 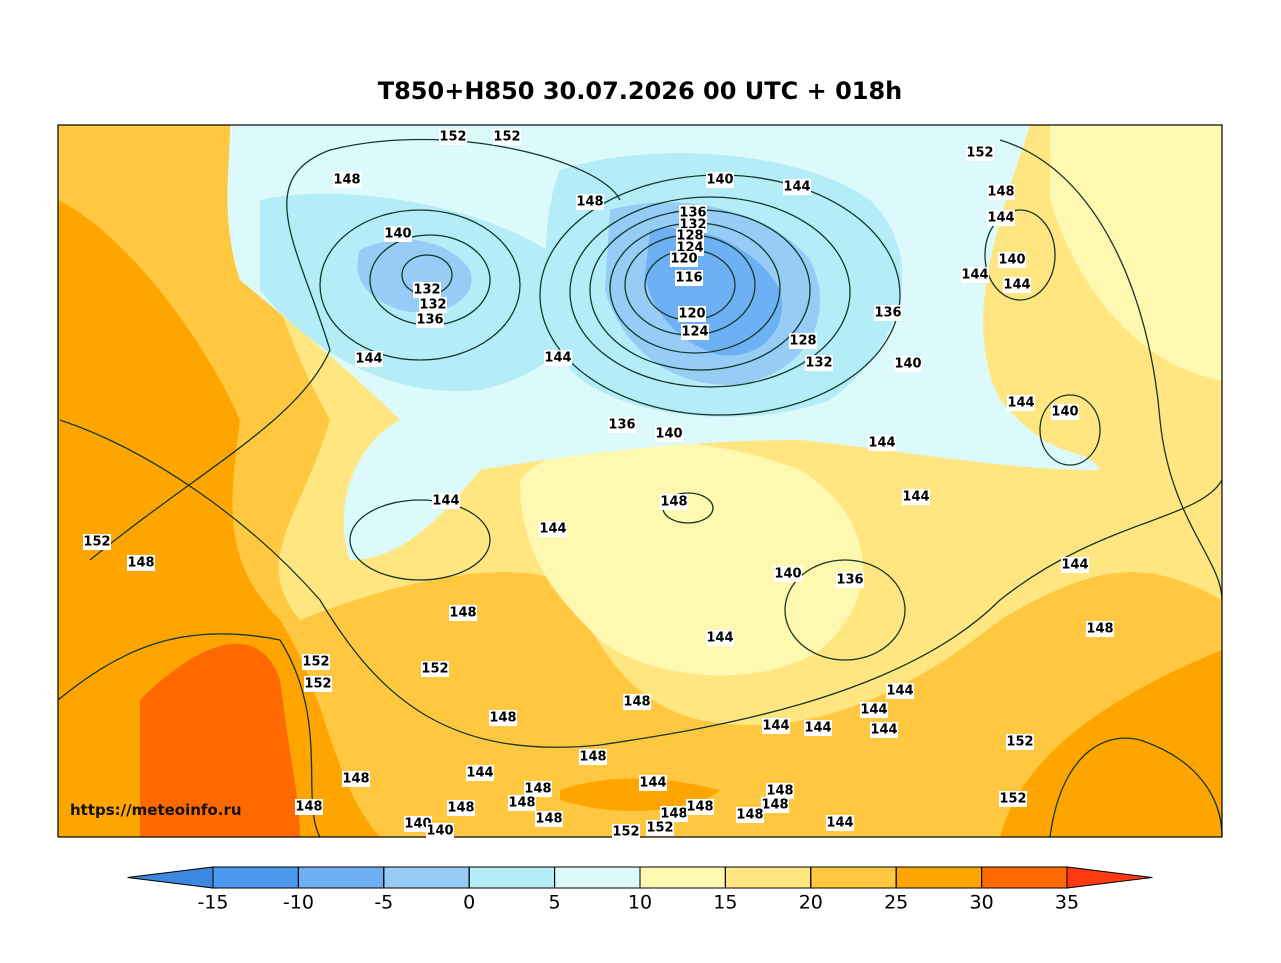 I want to click on colorbar-tick-label: 20, so click(x=811, y=903).